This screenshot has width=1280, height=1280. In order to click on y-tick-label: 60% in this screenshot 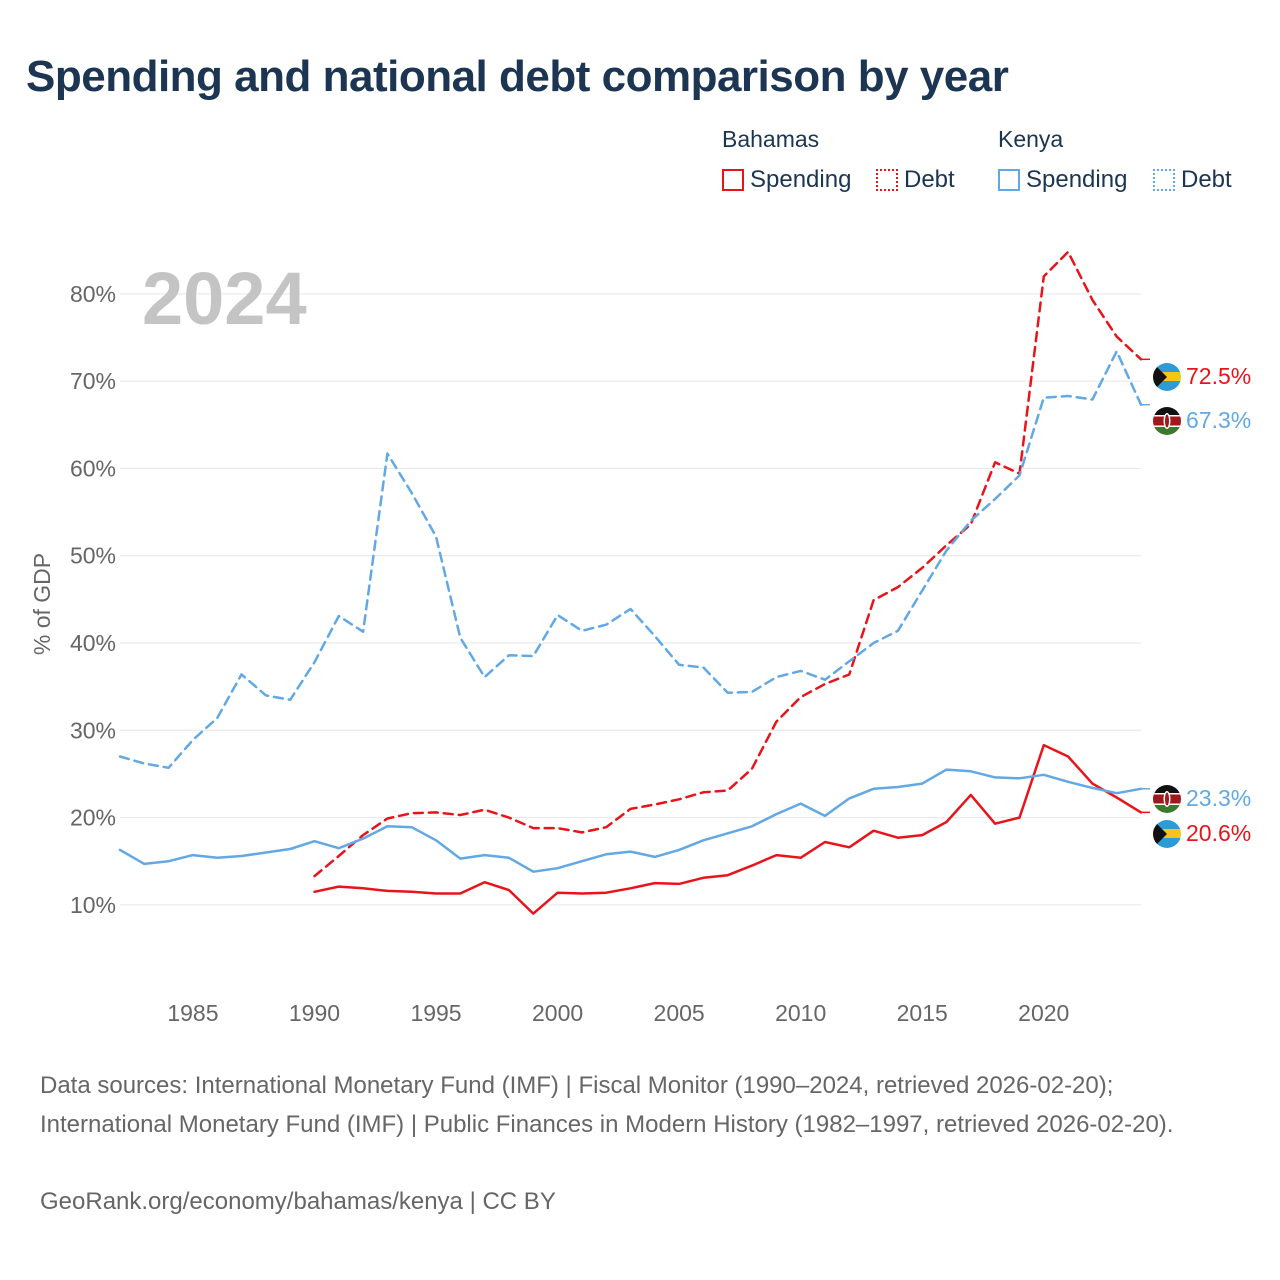, I will do `click(93, 468)`.